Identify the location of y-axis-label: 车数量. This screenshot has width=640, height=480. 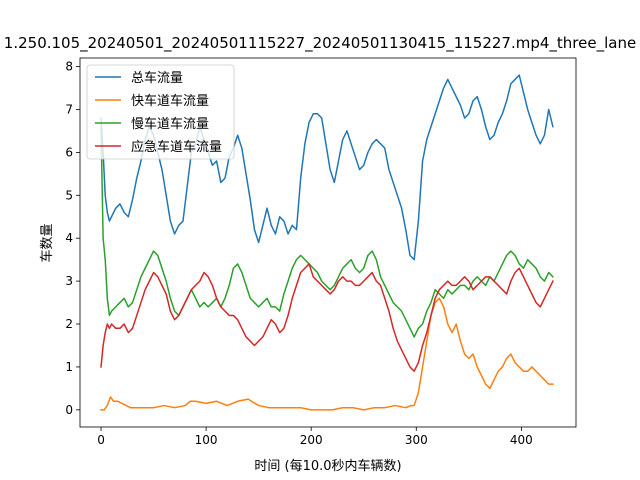
(47, 242).